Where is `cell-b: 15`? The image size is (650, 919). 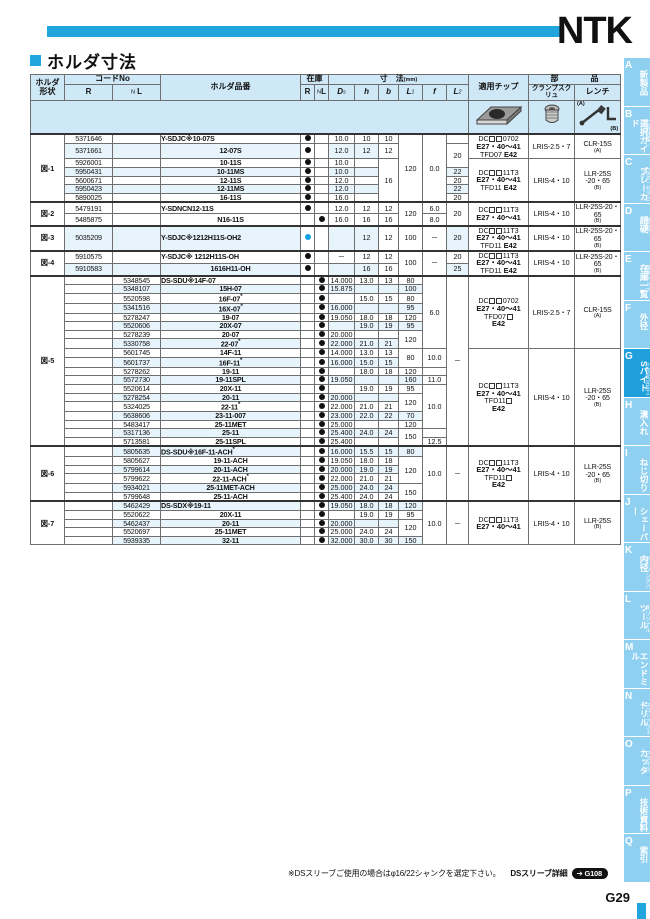
cell-b: 15 is located at coordinates (389, 362).